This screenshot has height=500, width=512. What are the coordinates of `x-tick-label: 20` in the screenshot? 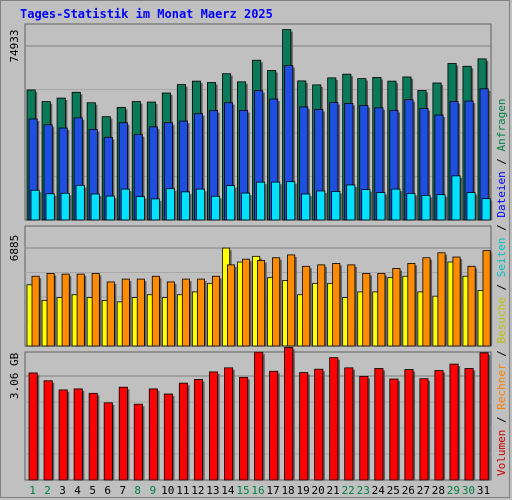 It's located at (318, 490).